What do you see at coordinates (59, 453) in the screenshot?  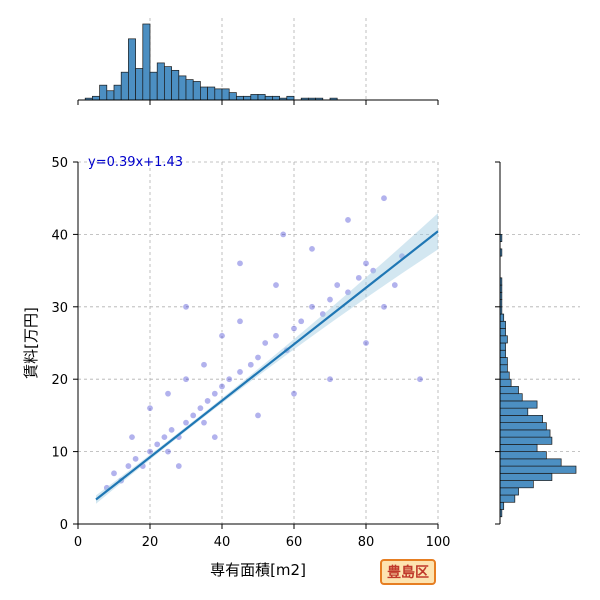 I see `y-tick-label: 10` at bounding box center [59, 453].